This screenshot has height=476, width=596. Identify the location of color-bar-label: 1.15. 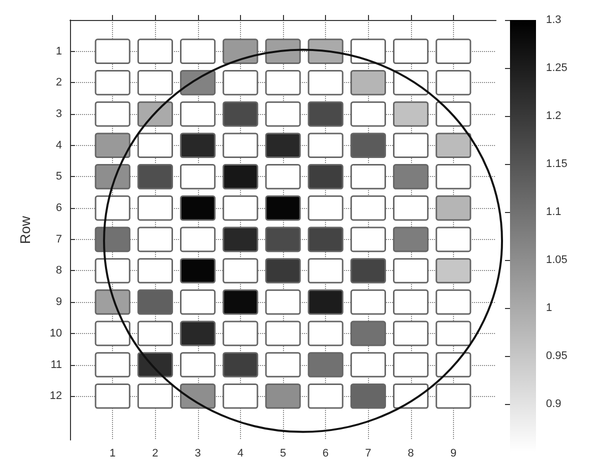
(557, 164).